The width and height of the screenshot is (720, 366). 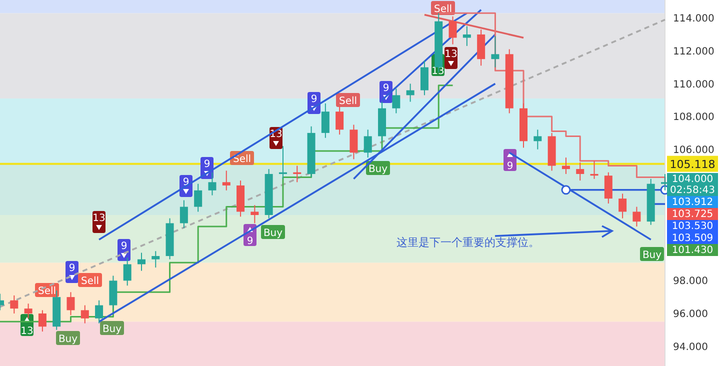 I want to click on y-tick-label: 94.000, so click(x=690, y=347).